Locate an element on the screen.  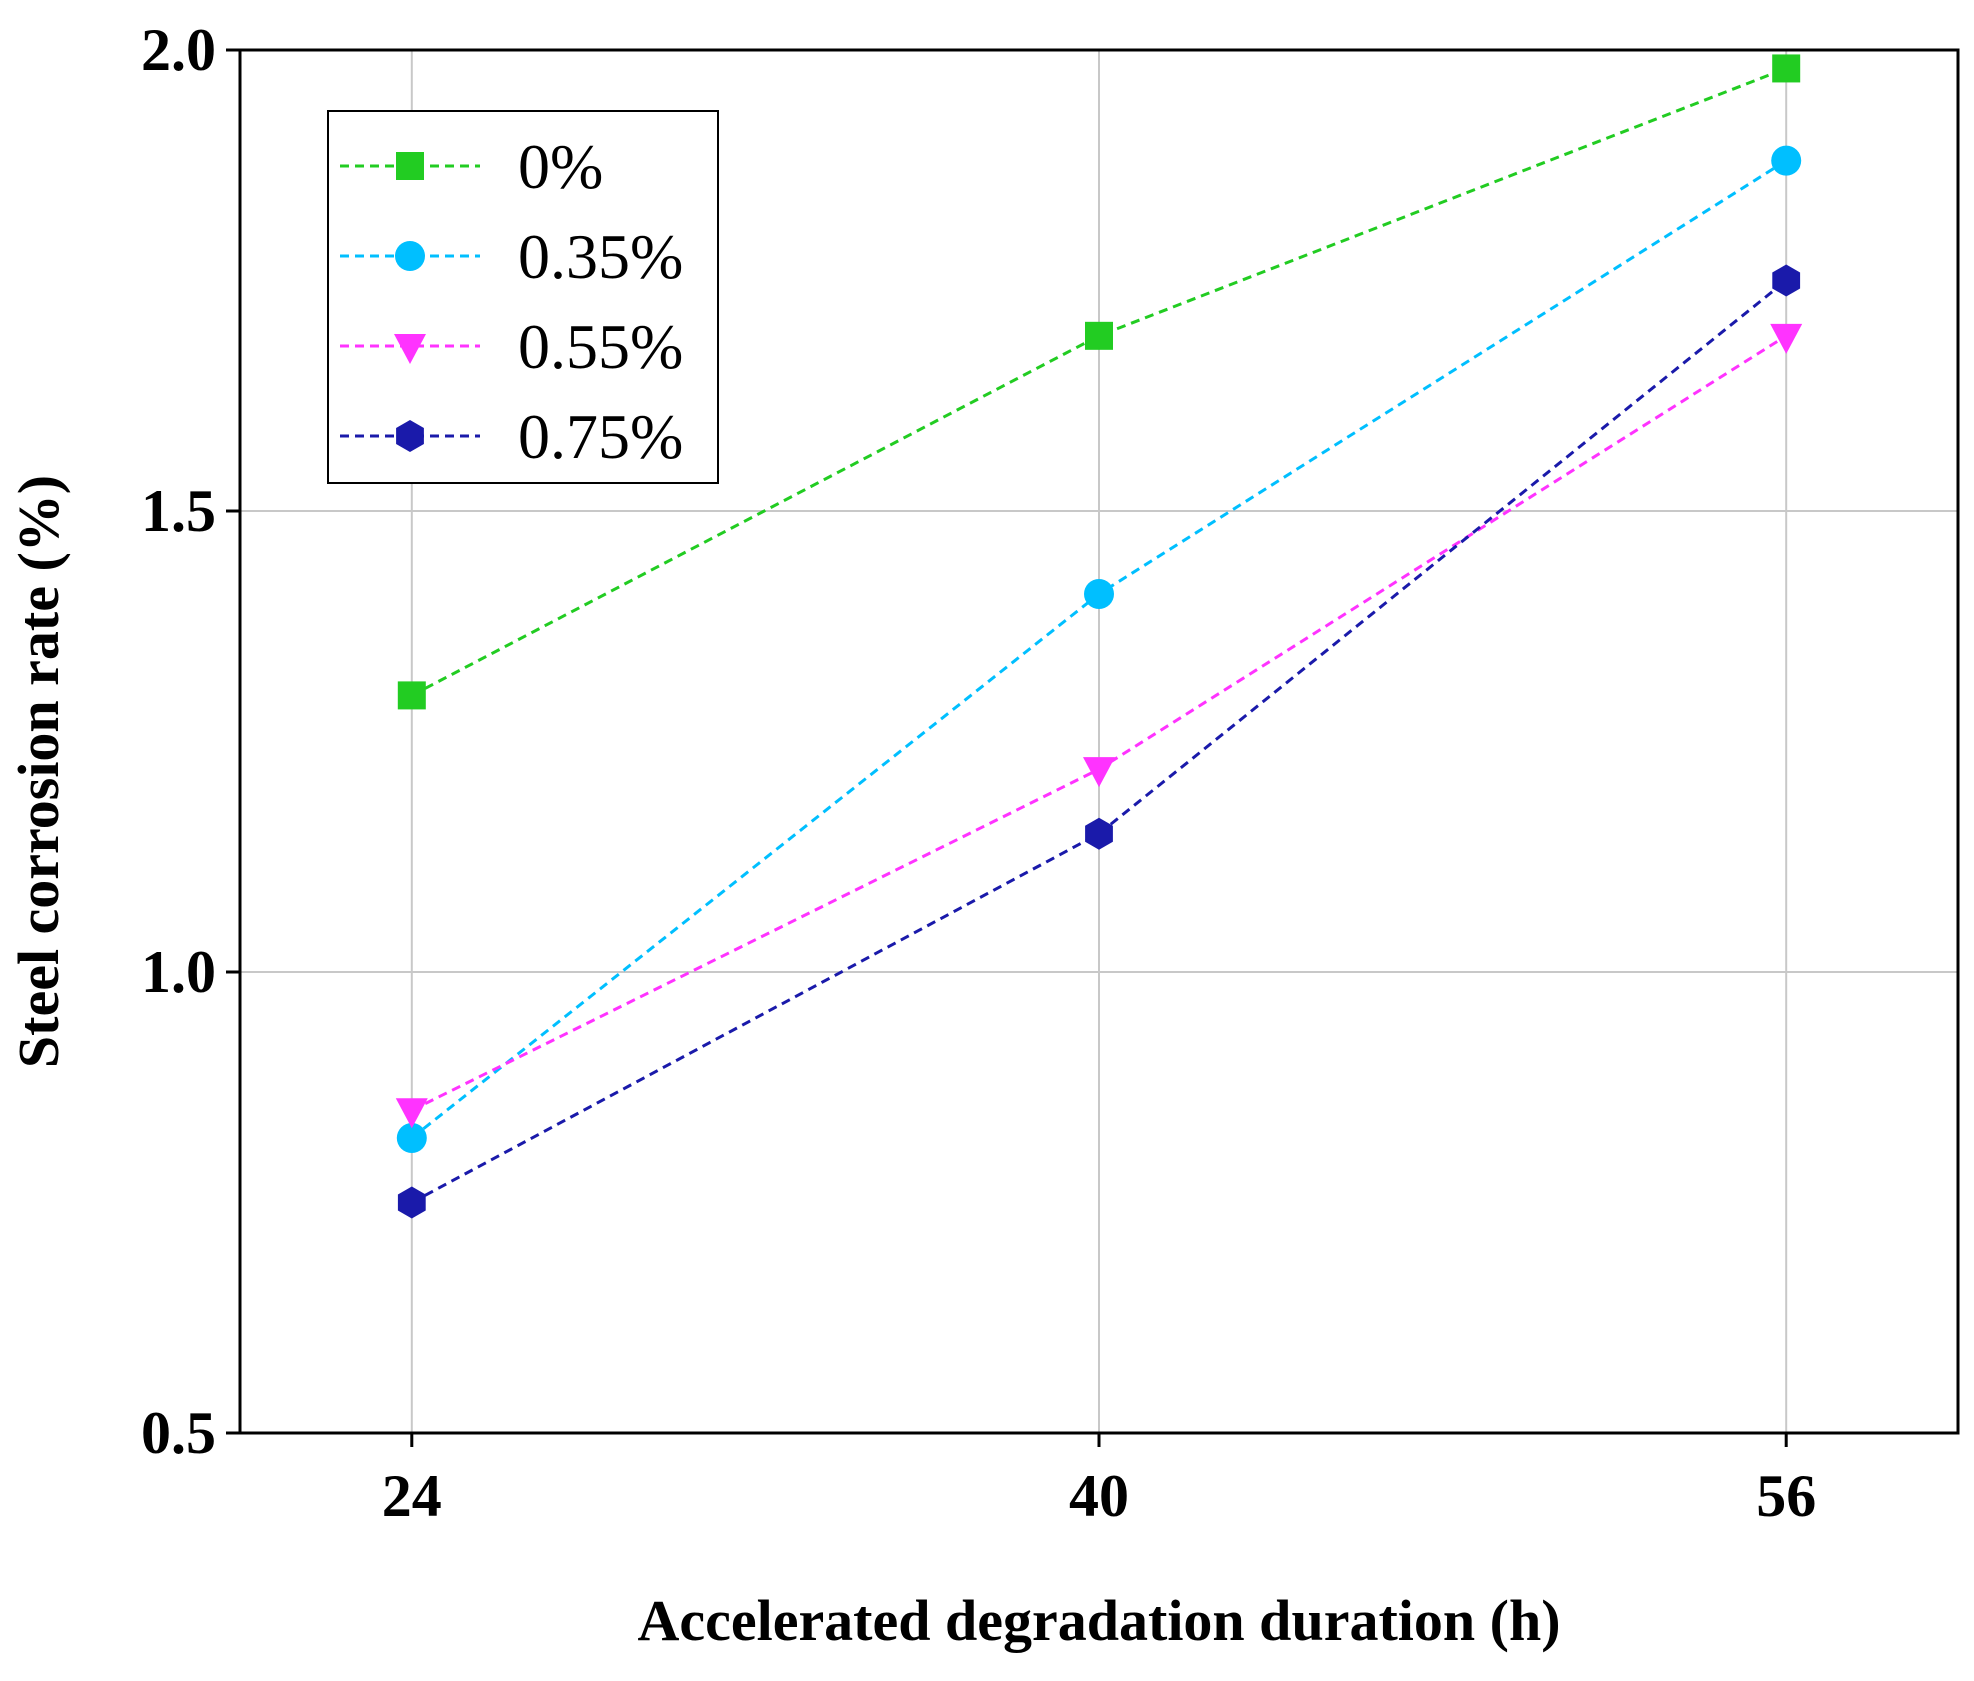
legend-box is located at coordinates (523, 297).